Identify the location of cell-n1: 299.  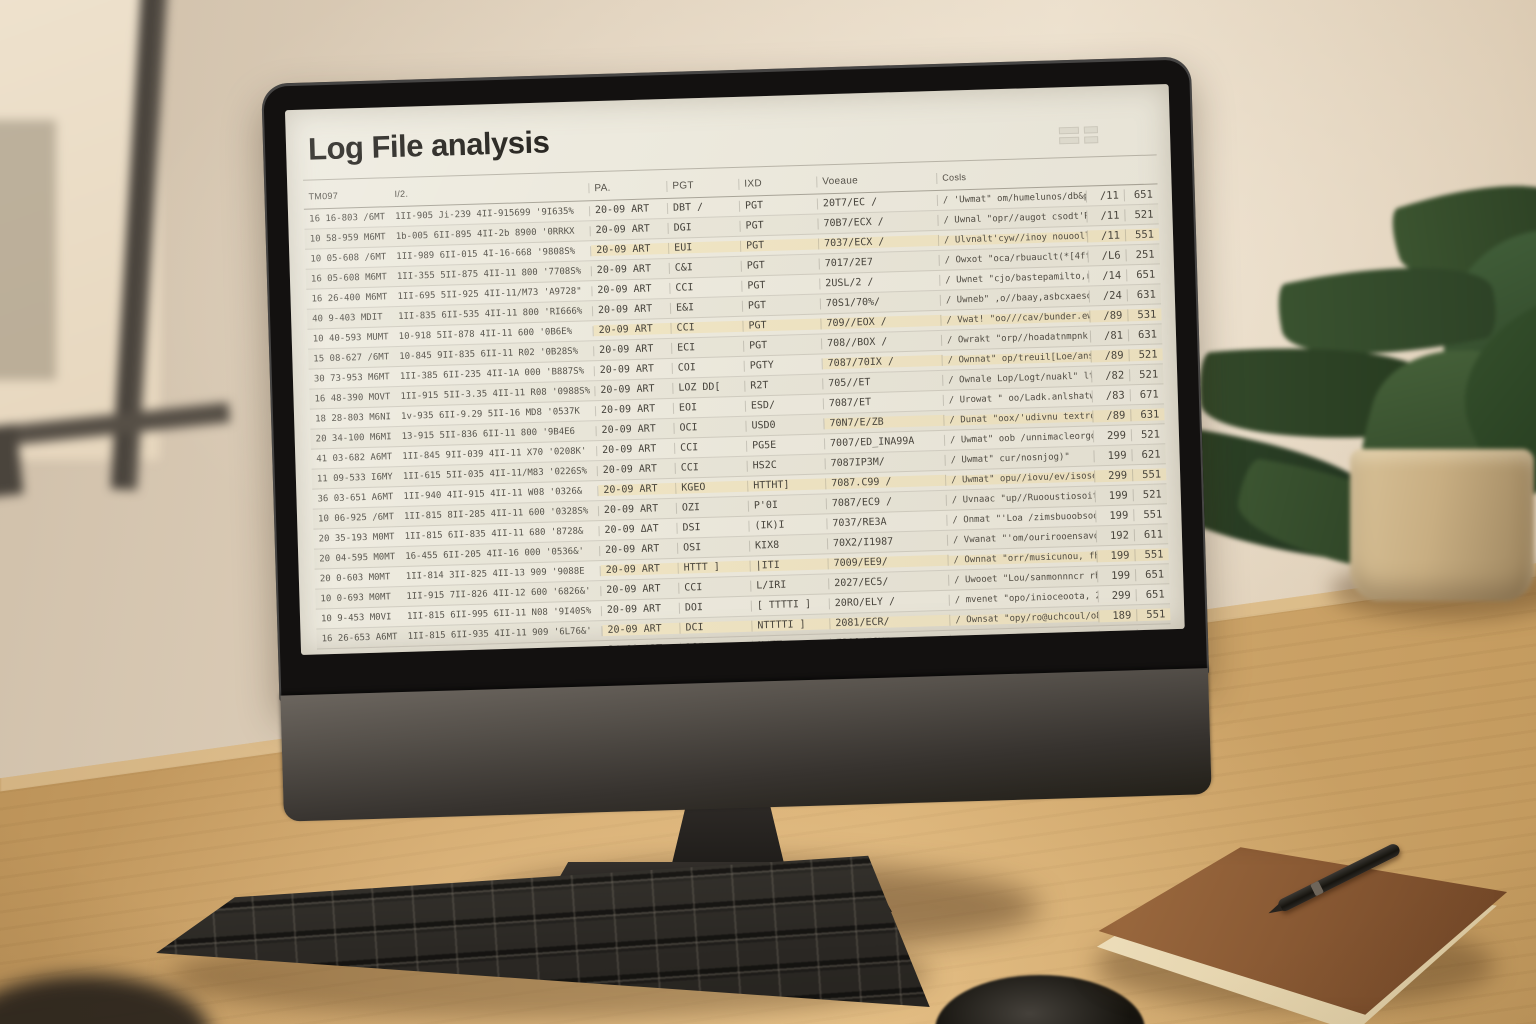
(1116, 595).